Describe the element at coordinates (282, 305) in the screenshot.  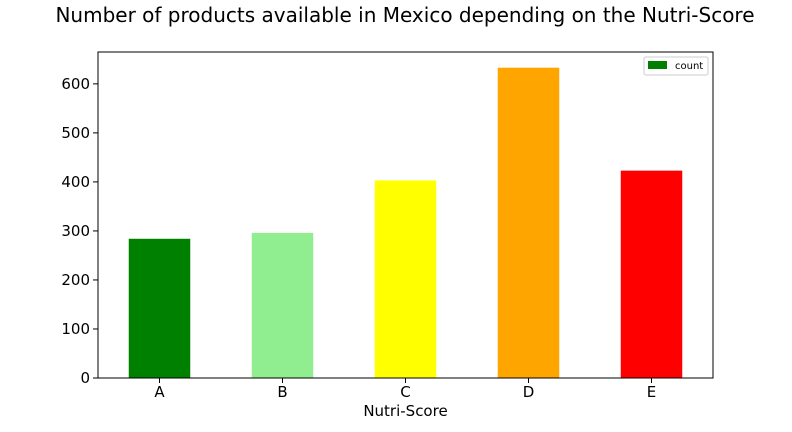
I see `bar-B` at that location.